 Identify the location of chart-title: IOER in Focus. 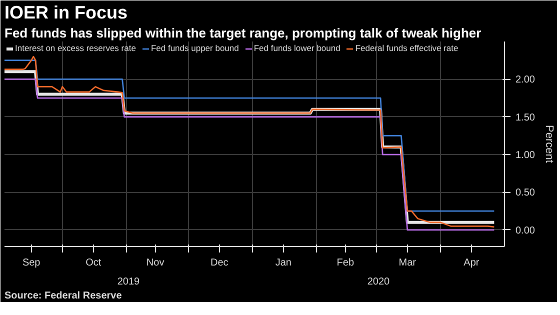
(66, 12).